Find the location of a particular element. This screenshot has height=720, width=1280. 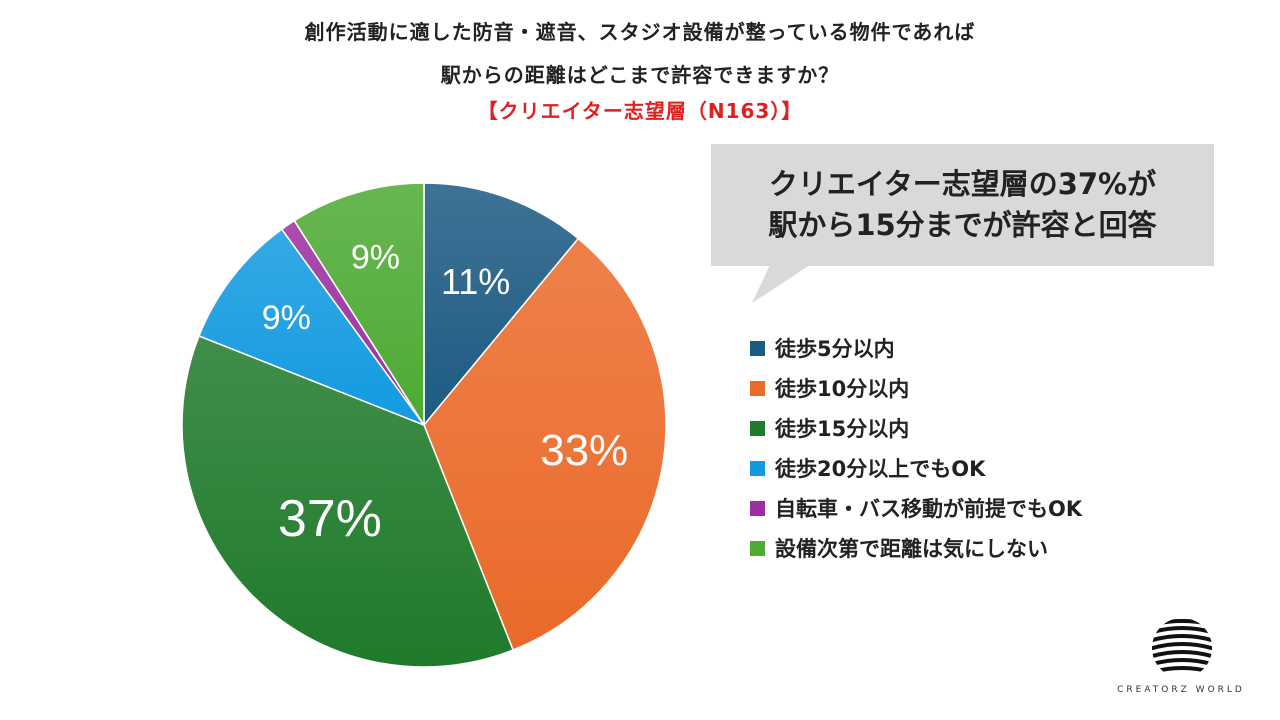

logo-wordmark: CREATORZ WORLD is located at coordinates (1181, 690).